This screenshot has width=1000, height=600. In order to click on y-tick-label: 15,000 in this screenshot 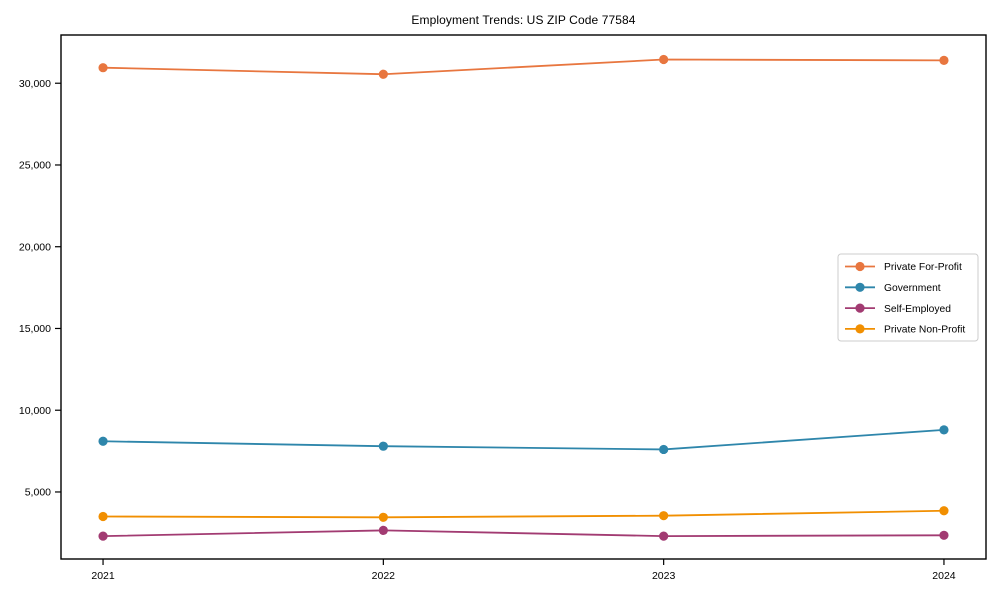, I will do `click(35, 329)`.